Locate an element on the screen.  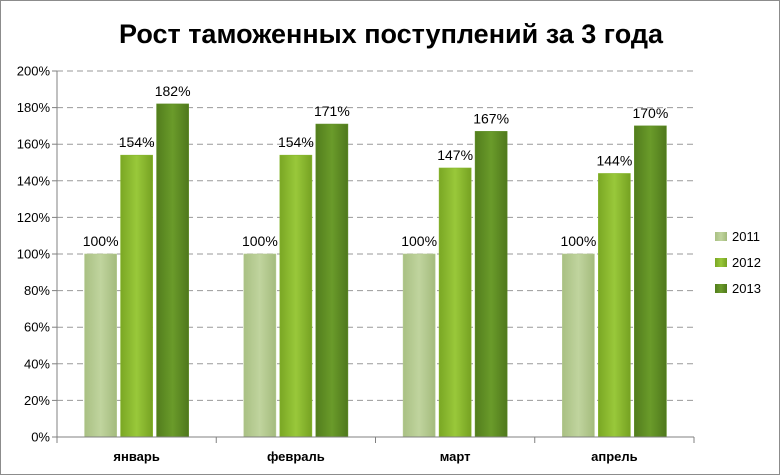
y-tick-label: 20% is located at coordinates (37, 400).